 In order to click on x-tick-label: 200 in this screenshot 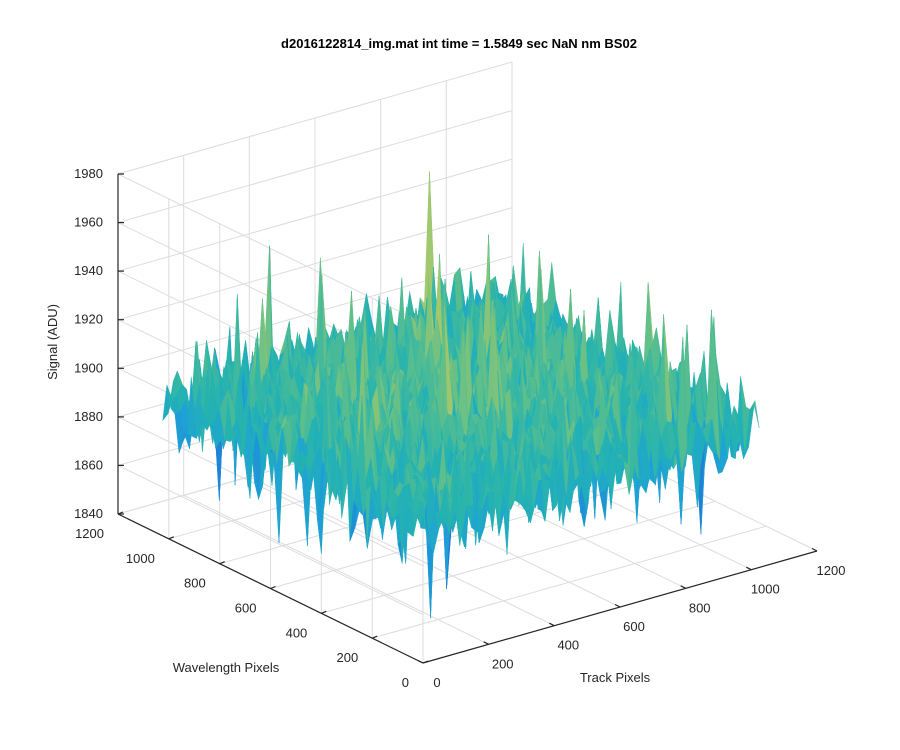, I will do `click(503, 663)`.